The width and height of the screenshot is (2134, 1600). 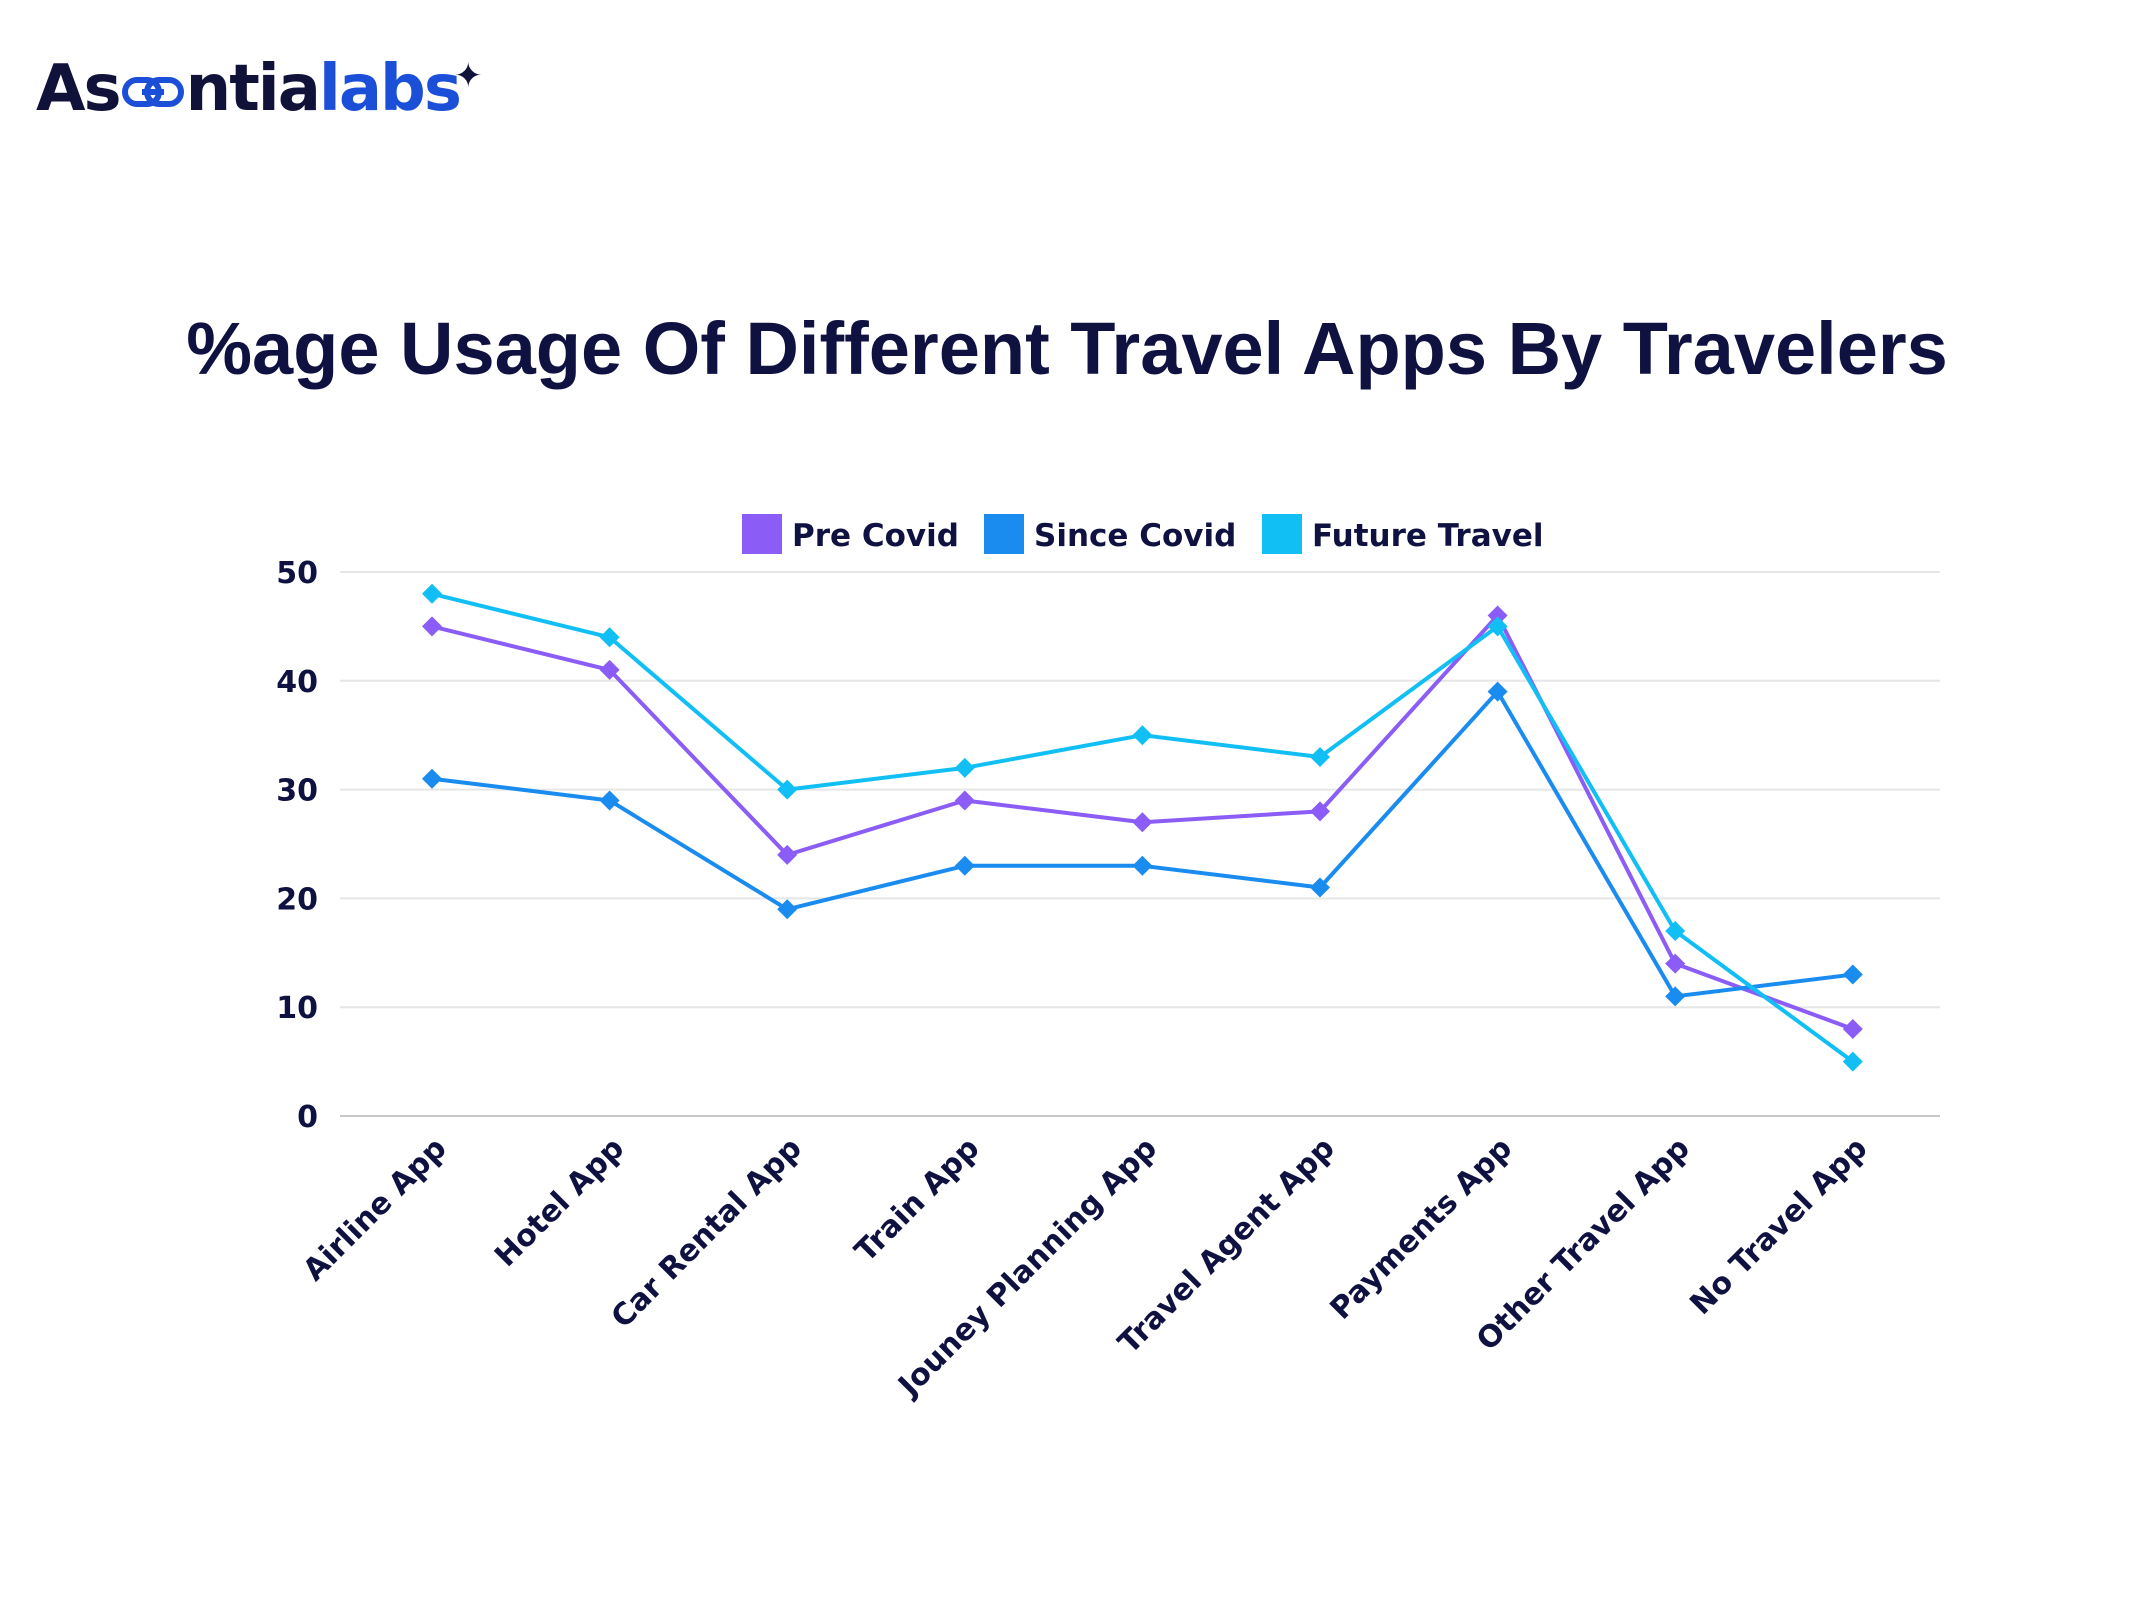 I want to click on legend-label: Future Travel, so click(x=1428, y=536).